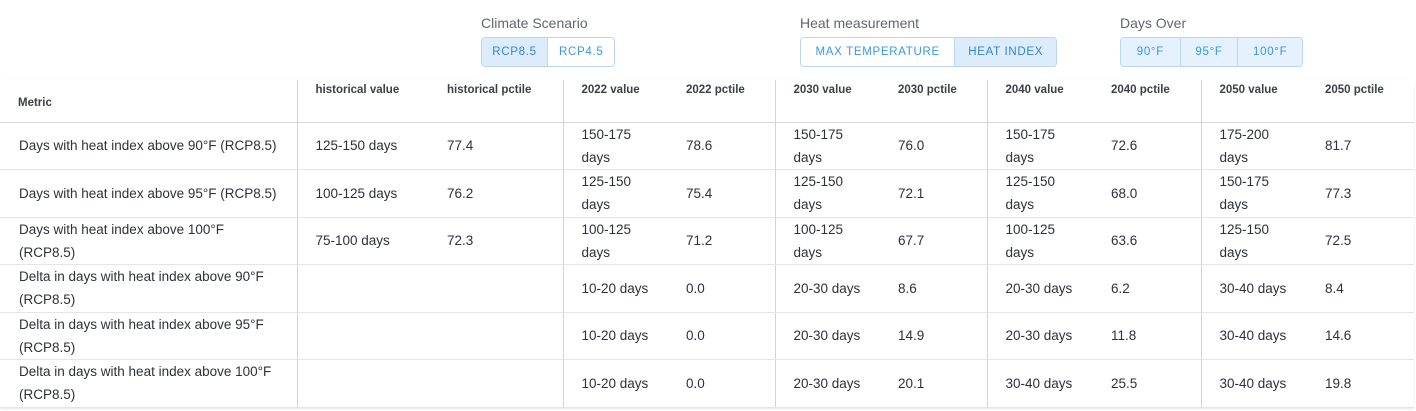 This screenshot has width=1416, height=411. What do you see at coordinates (1360, 241) in the screenshot?
I see `table-cell: 72.5` at bounding box center [1360, 241].